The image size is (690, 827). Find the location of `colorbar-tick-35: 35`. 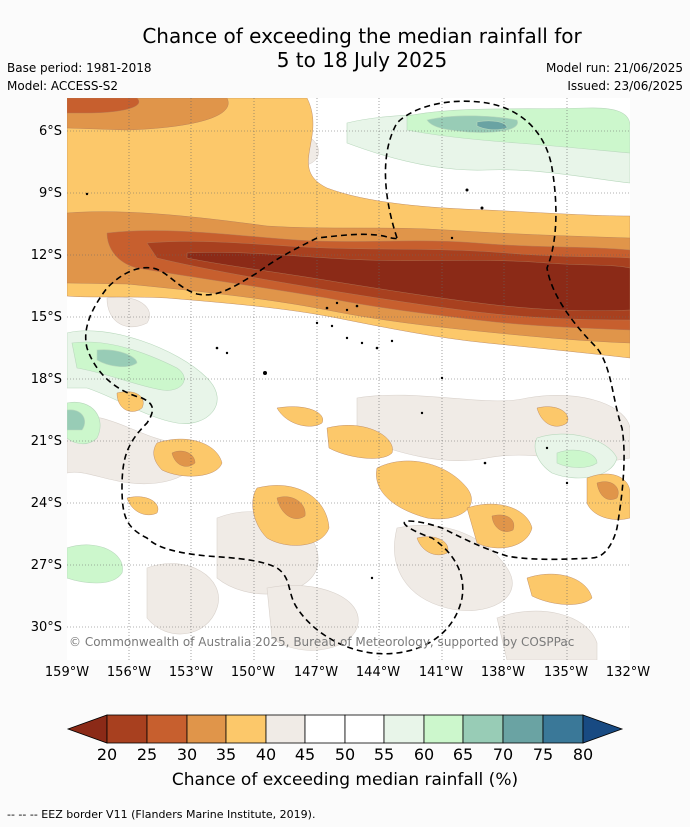

colorbar-tick-35: 35 is located at coordinates (226, 754).